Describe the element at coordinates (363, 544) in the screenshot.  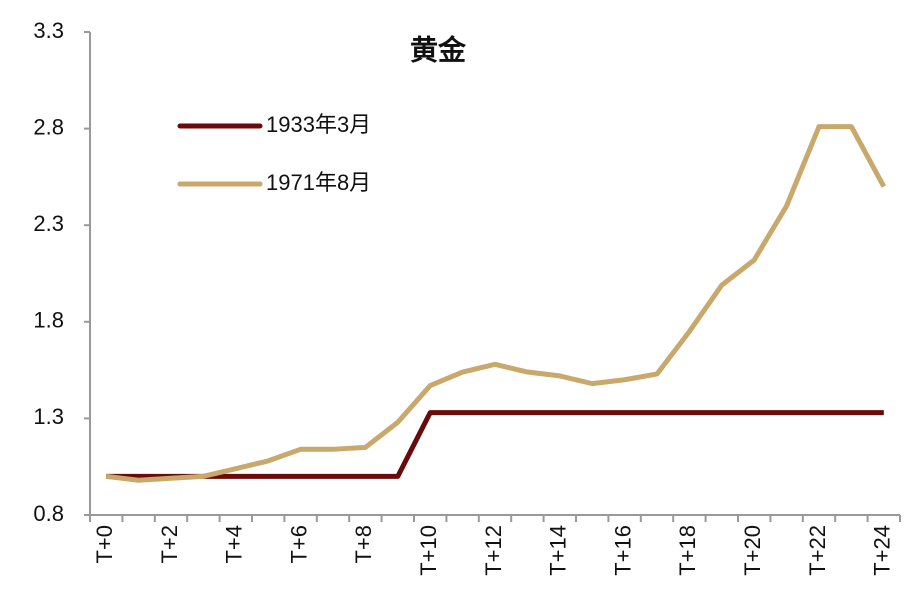
I see `x-tick-label: T+8` at that location.